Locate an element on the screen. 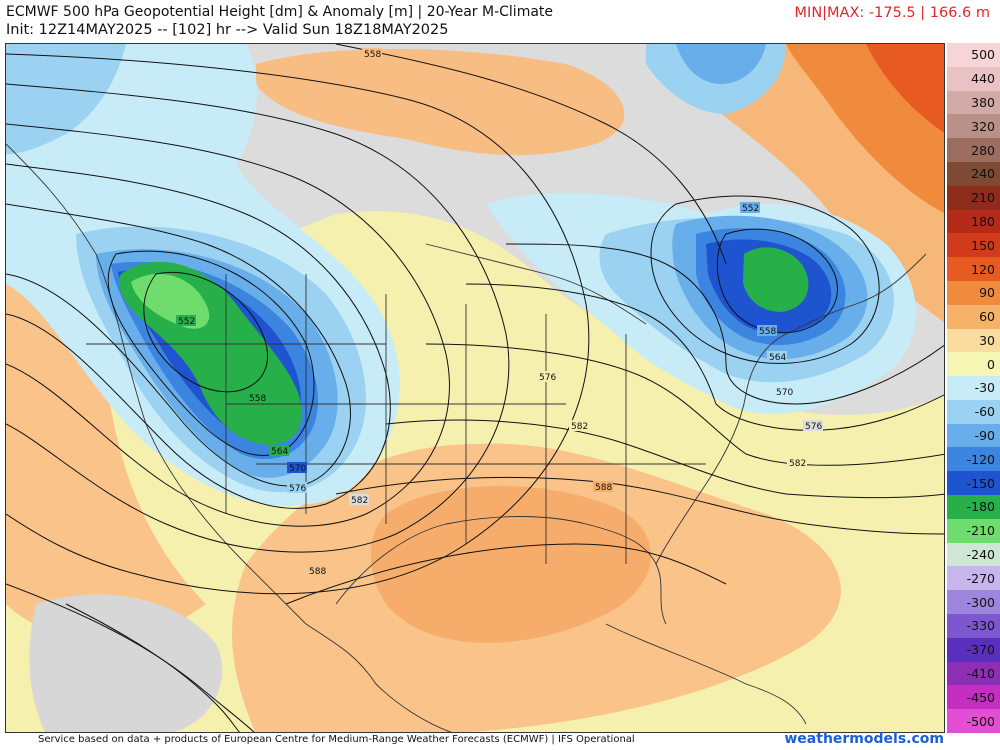  colorbar-swatch: -120 is located at coordinates (973, 459).